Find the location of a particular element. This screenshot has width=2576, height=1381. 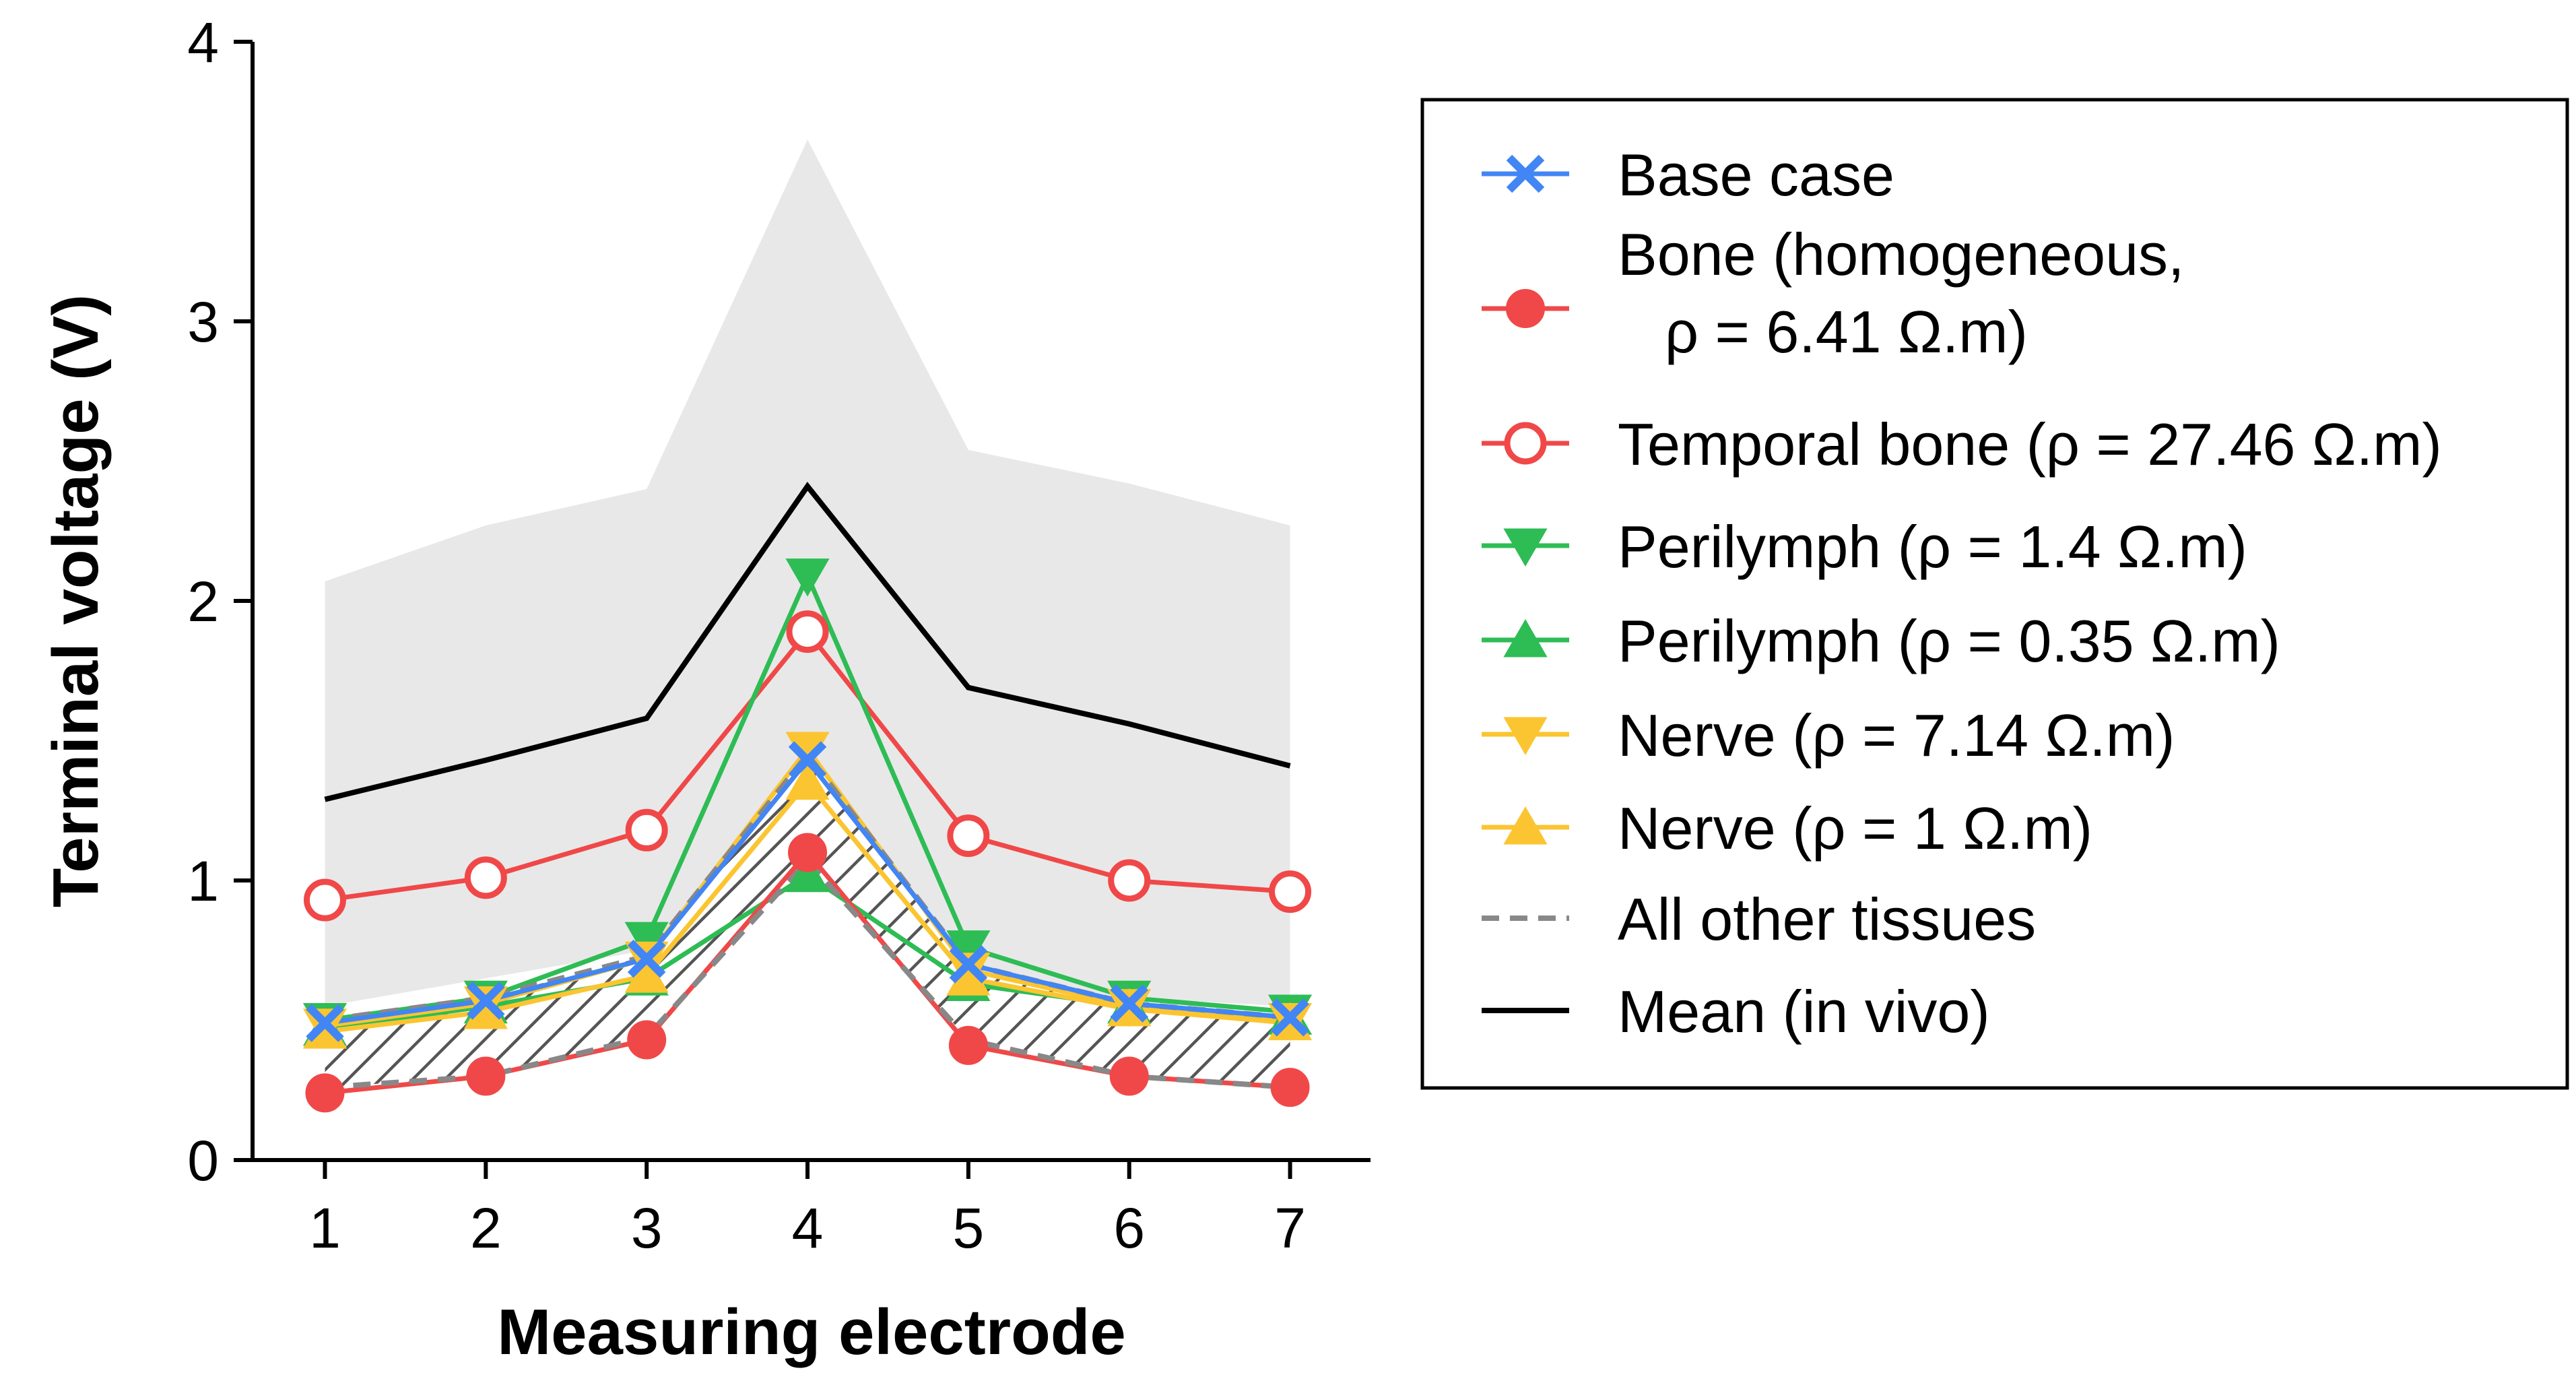

legend-label-6: Nerve (ρ = 1 Ω.m) is located at coordinates (1855, 828).